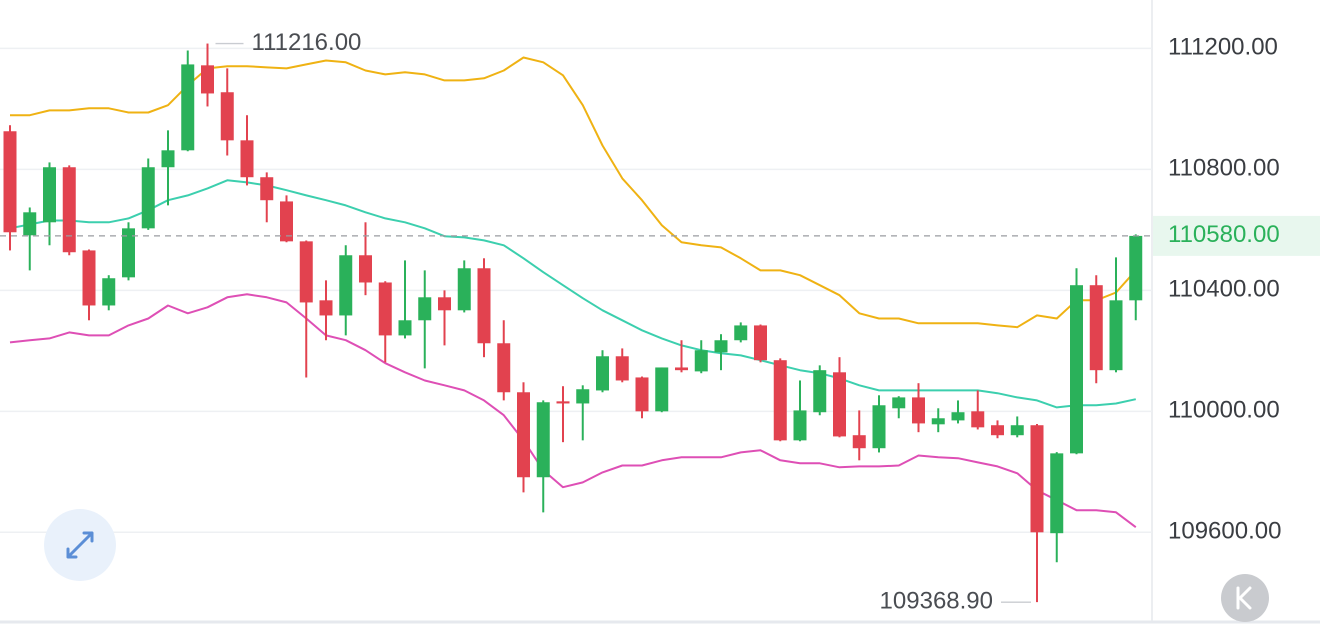 This screenshot has height=626, width=1320. What do you see at coordinates (307, 42) in the screenshot?
I see `annotation-label: 111216.00` at bounding box center [307, 42].